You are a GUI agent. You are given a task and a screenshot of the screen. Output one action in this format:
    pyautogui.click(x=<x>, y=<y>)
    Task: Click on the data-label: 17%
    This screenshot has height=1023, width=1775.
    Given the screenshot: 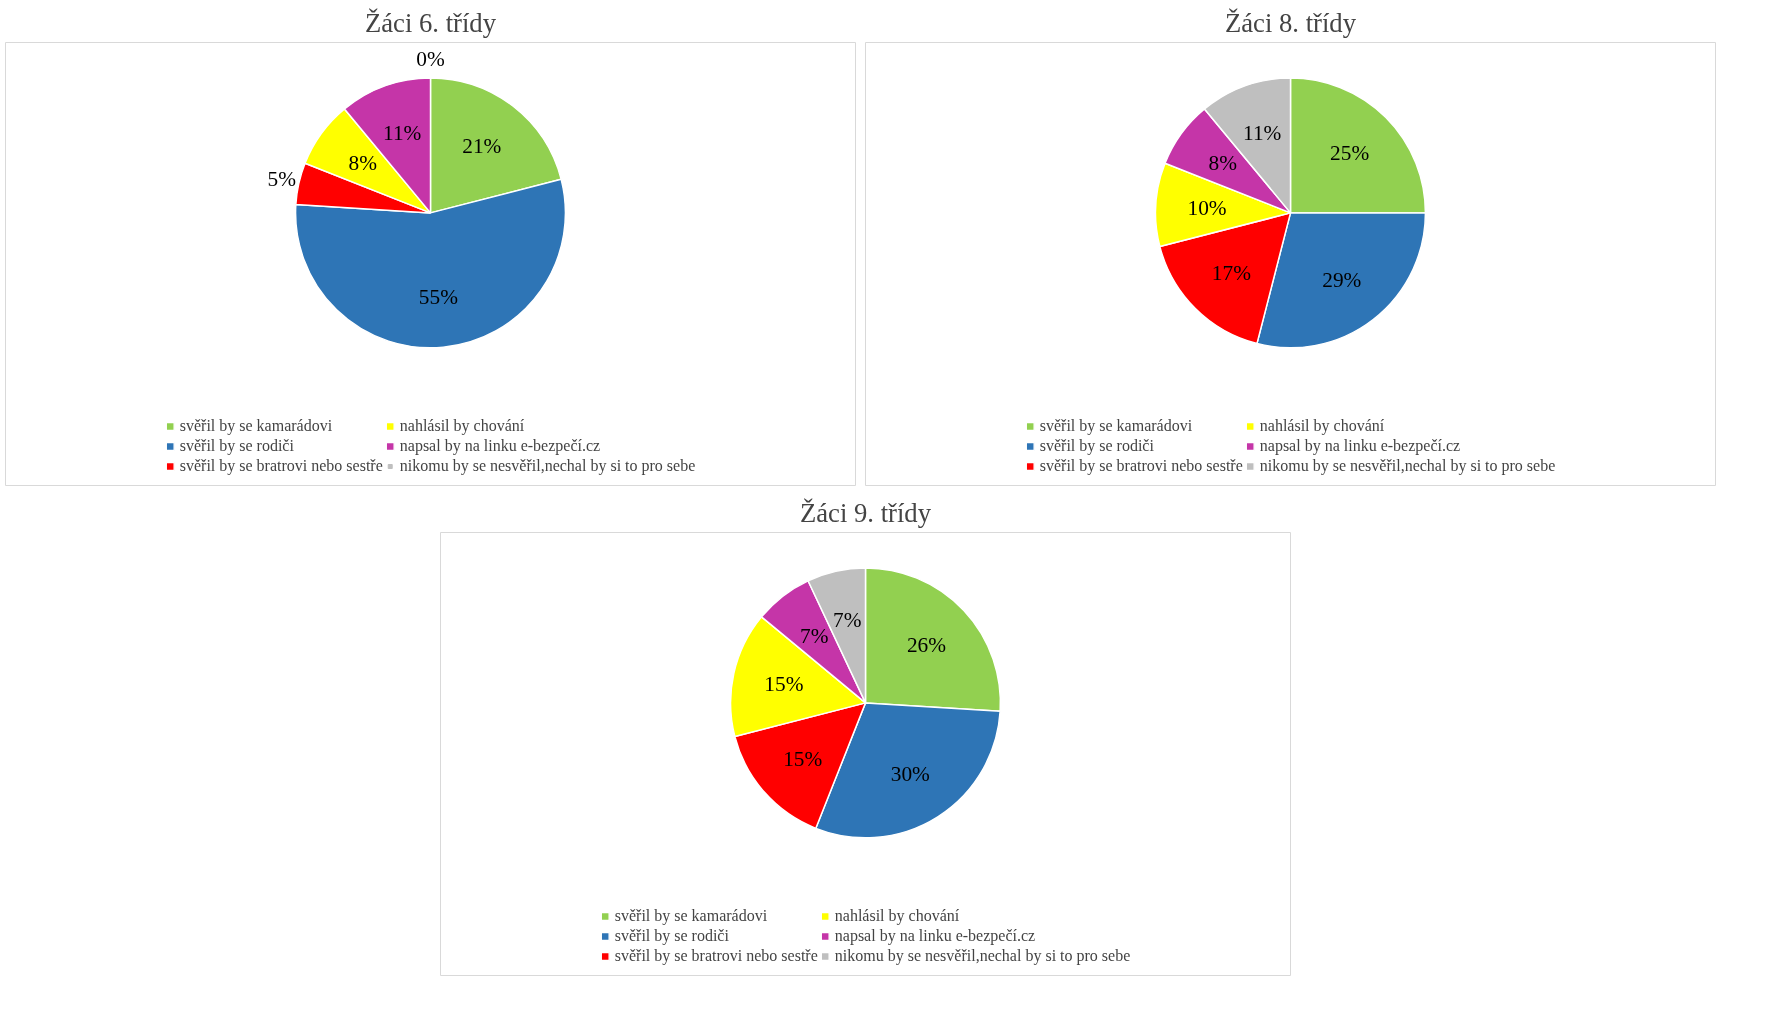 What is the action you would take?
    pyautogui.click(x=1231, y=272)
    